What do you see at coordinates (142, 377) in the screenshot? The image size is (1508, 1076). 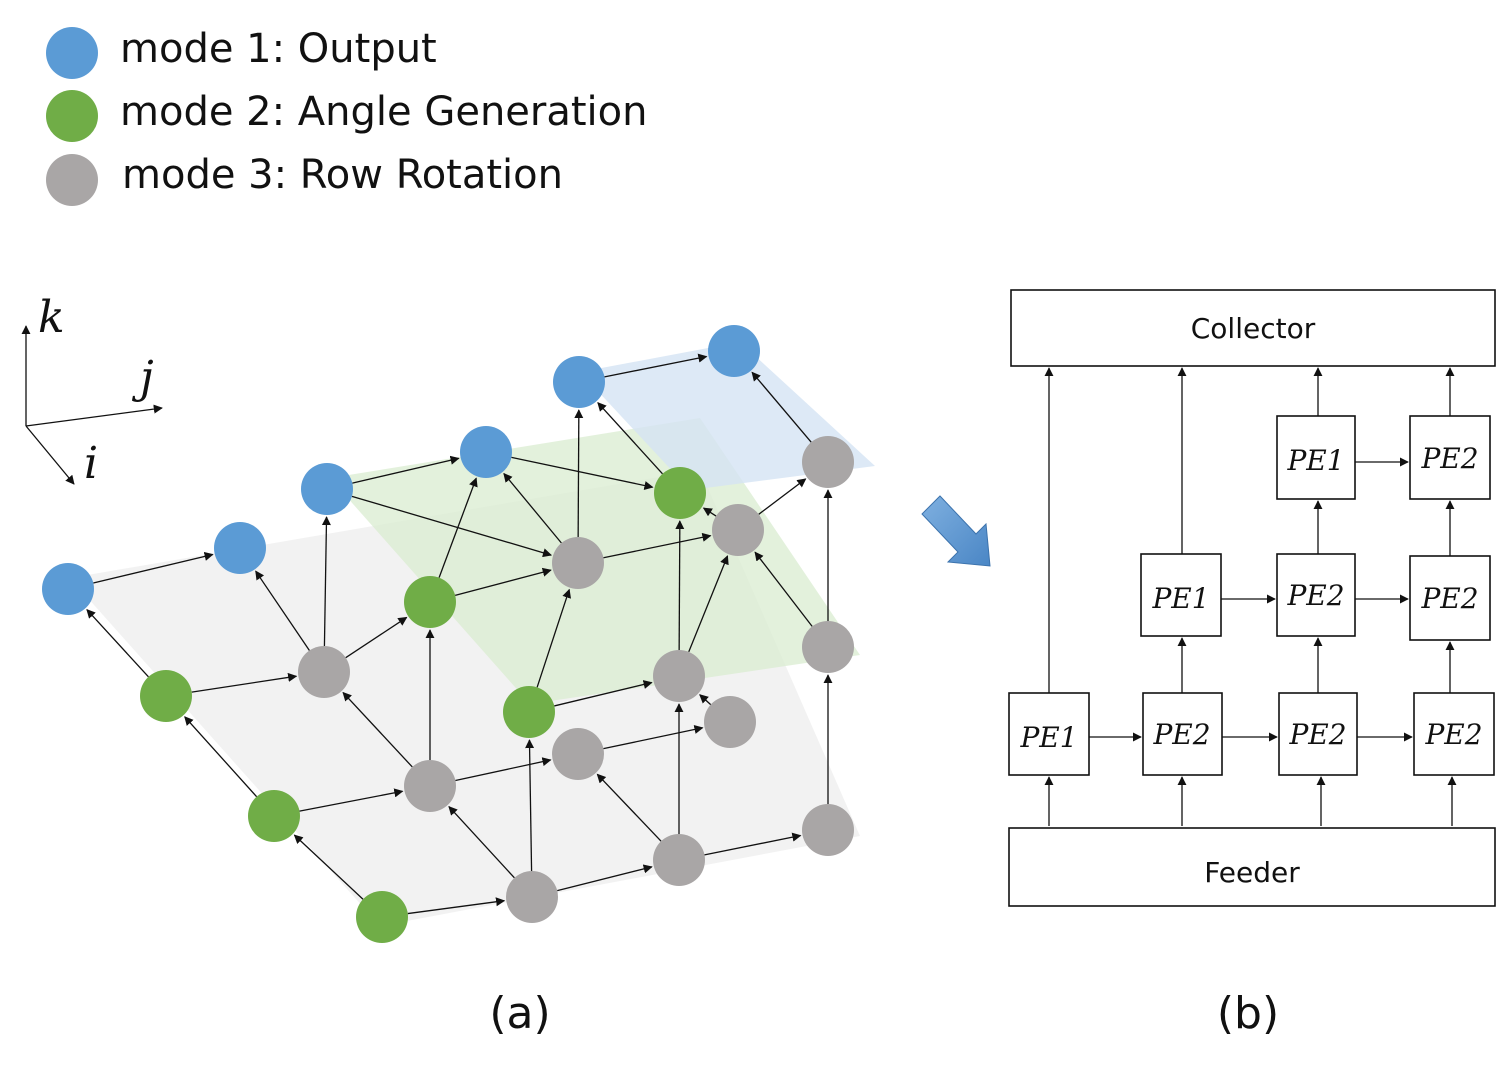 I see `j-axis-label: j` at bounding box center [142, 377].